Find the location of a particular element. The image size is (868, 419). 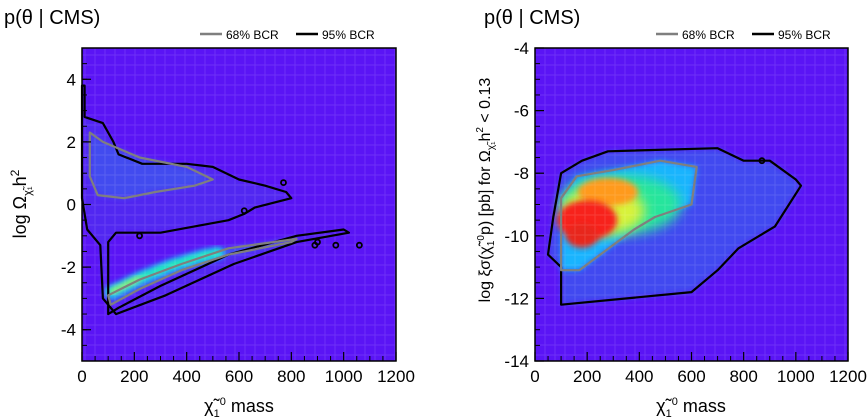

y-tick-label: -14 is located at coordinates (516, 361).